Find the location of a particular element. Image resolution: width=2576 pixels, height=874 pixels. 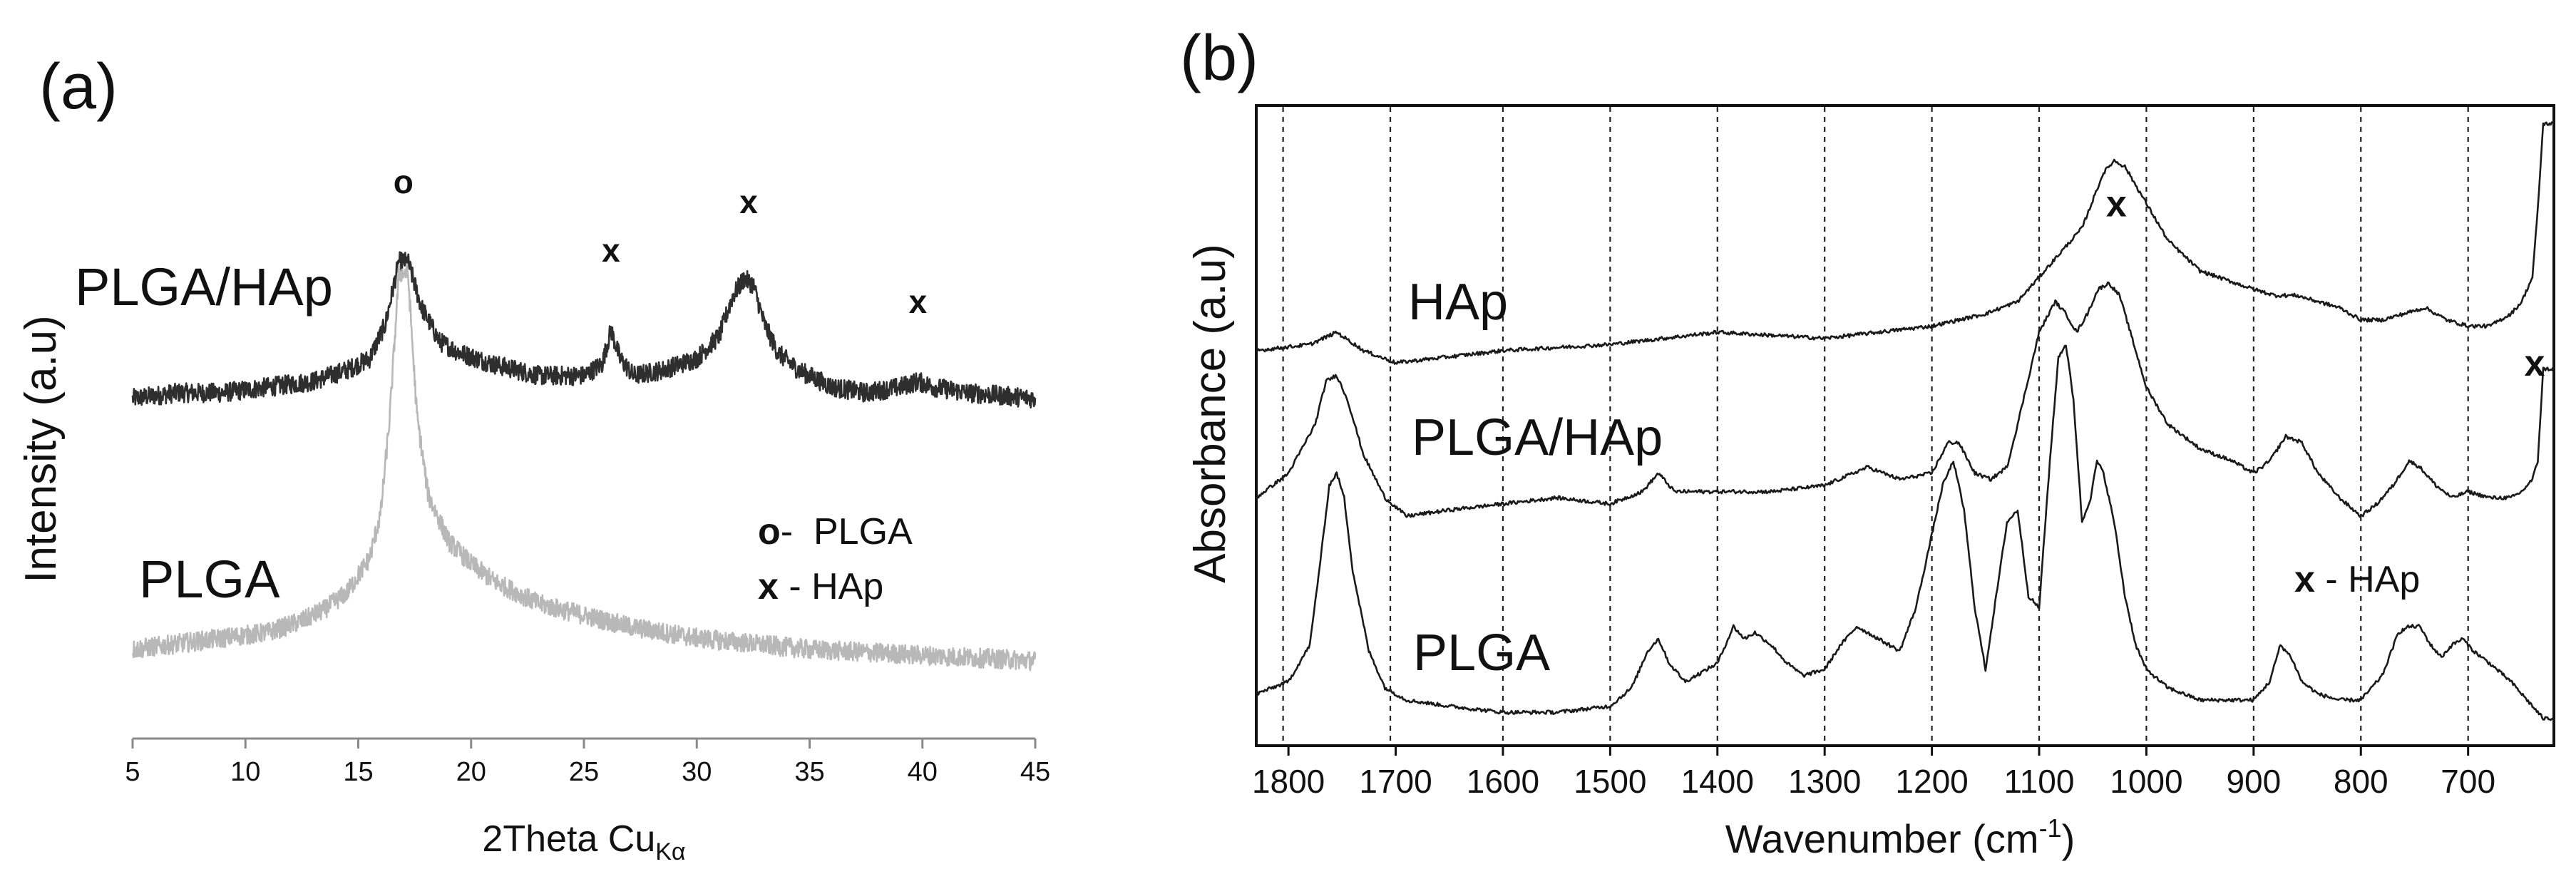

panel-b-xtick-label: 1700 is located at coordinates (1395, 781).